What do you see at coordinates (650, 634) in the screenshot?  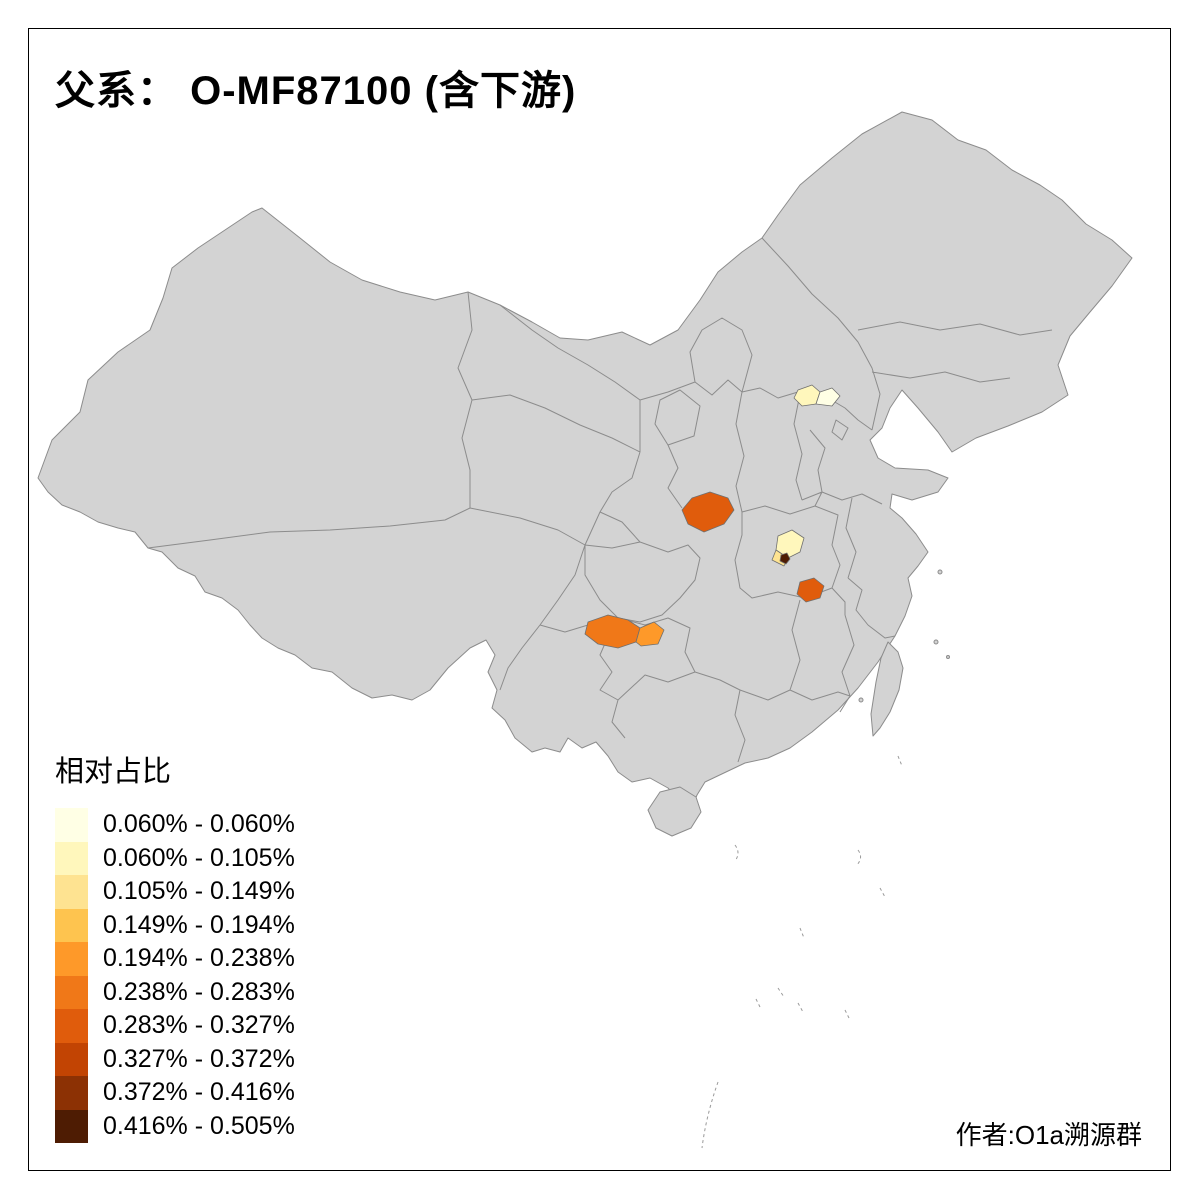 I see `region-central-guizhou` at bounding box center [650, 634].